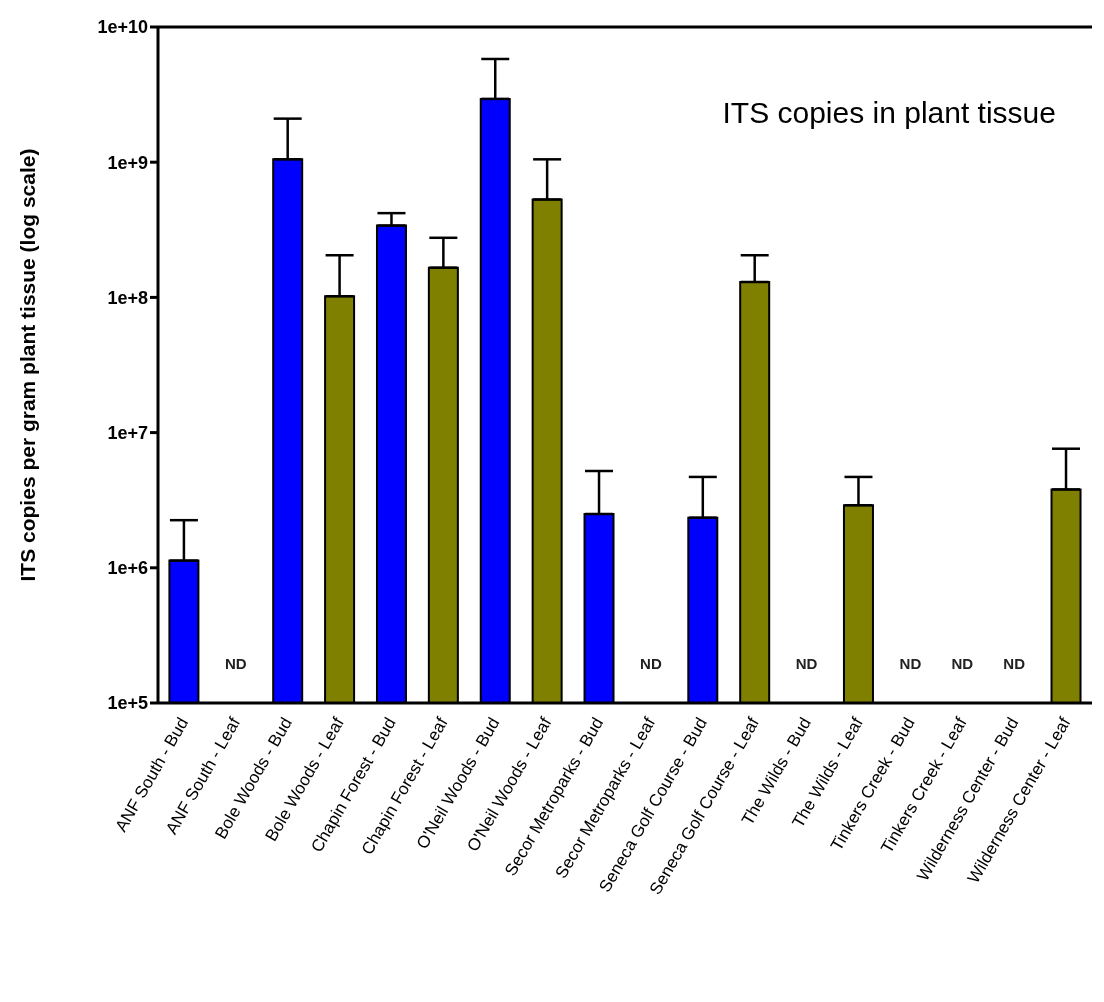 Image resolution: width=1104 pixels, height=1002 pixels. What do you see at coordinates (127, 162) in the screenshot?
I see `y-tick-label: 1e+9` at bounding box center [127, 162].